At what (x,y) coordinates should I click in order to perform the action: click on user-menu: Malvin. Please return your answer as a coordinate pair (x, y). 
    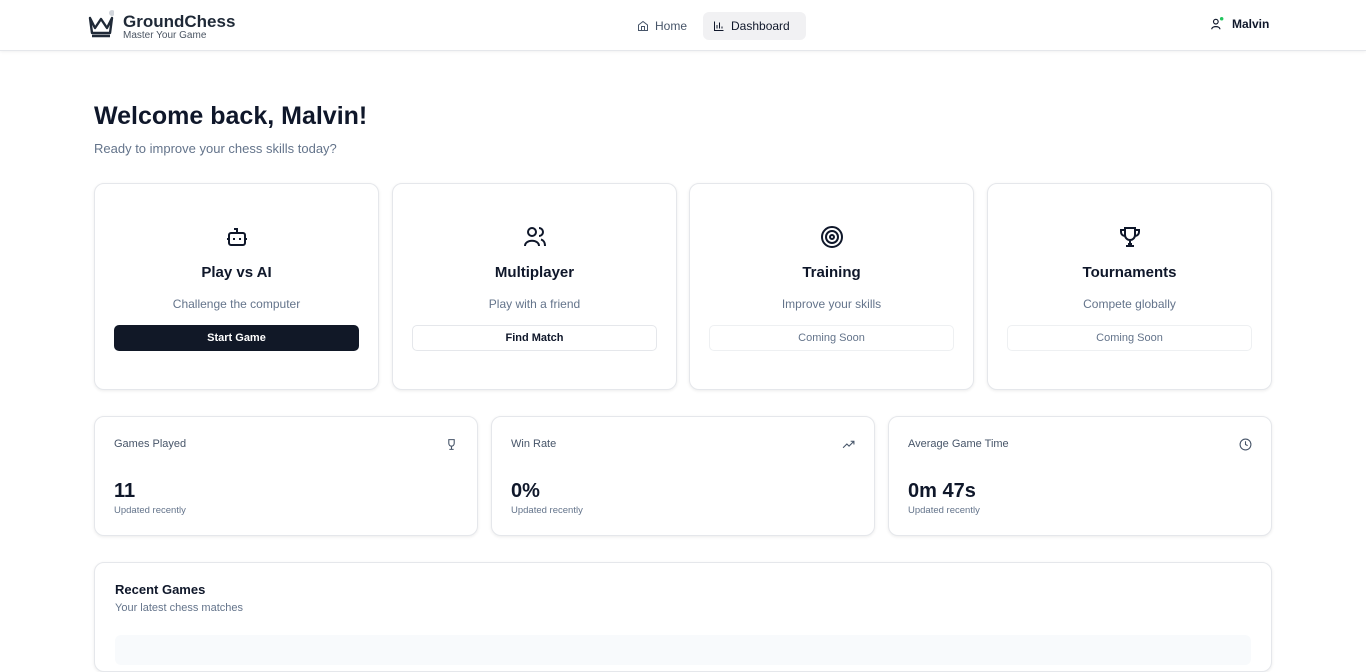
    Looking at the image, I should click on (1239, 24).